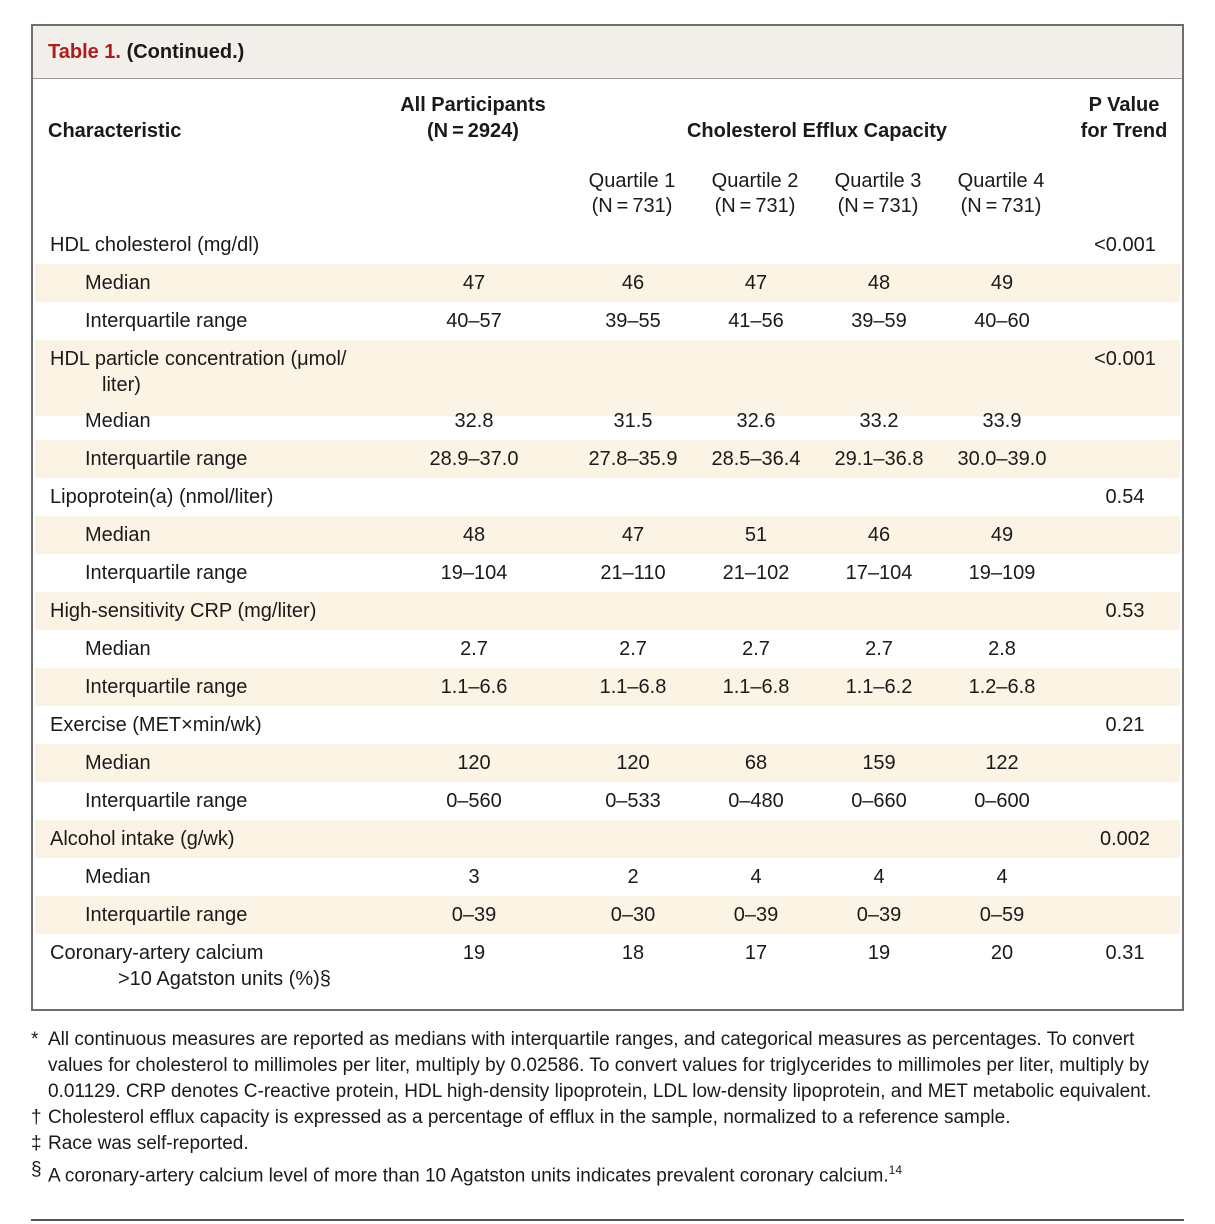  Describe the element at coordinates (633, 763) in the screenshot. I see `cell-q1: 120` at that location.